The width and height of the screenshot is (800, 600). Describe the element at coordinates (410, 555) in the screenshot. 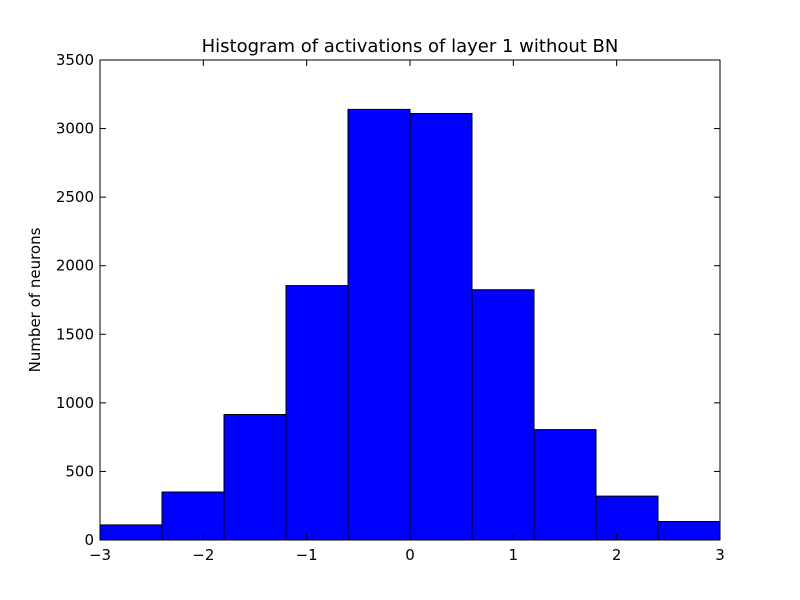

I see `x-tick-label: 0` at that location.